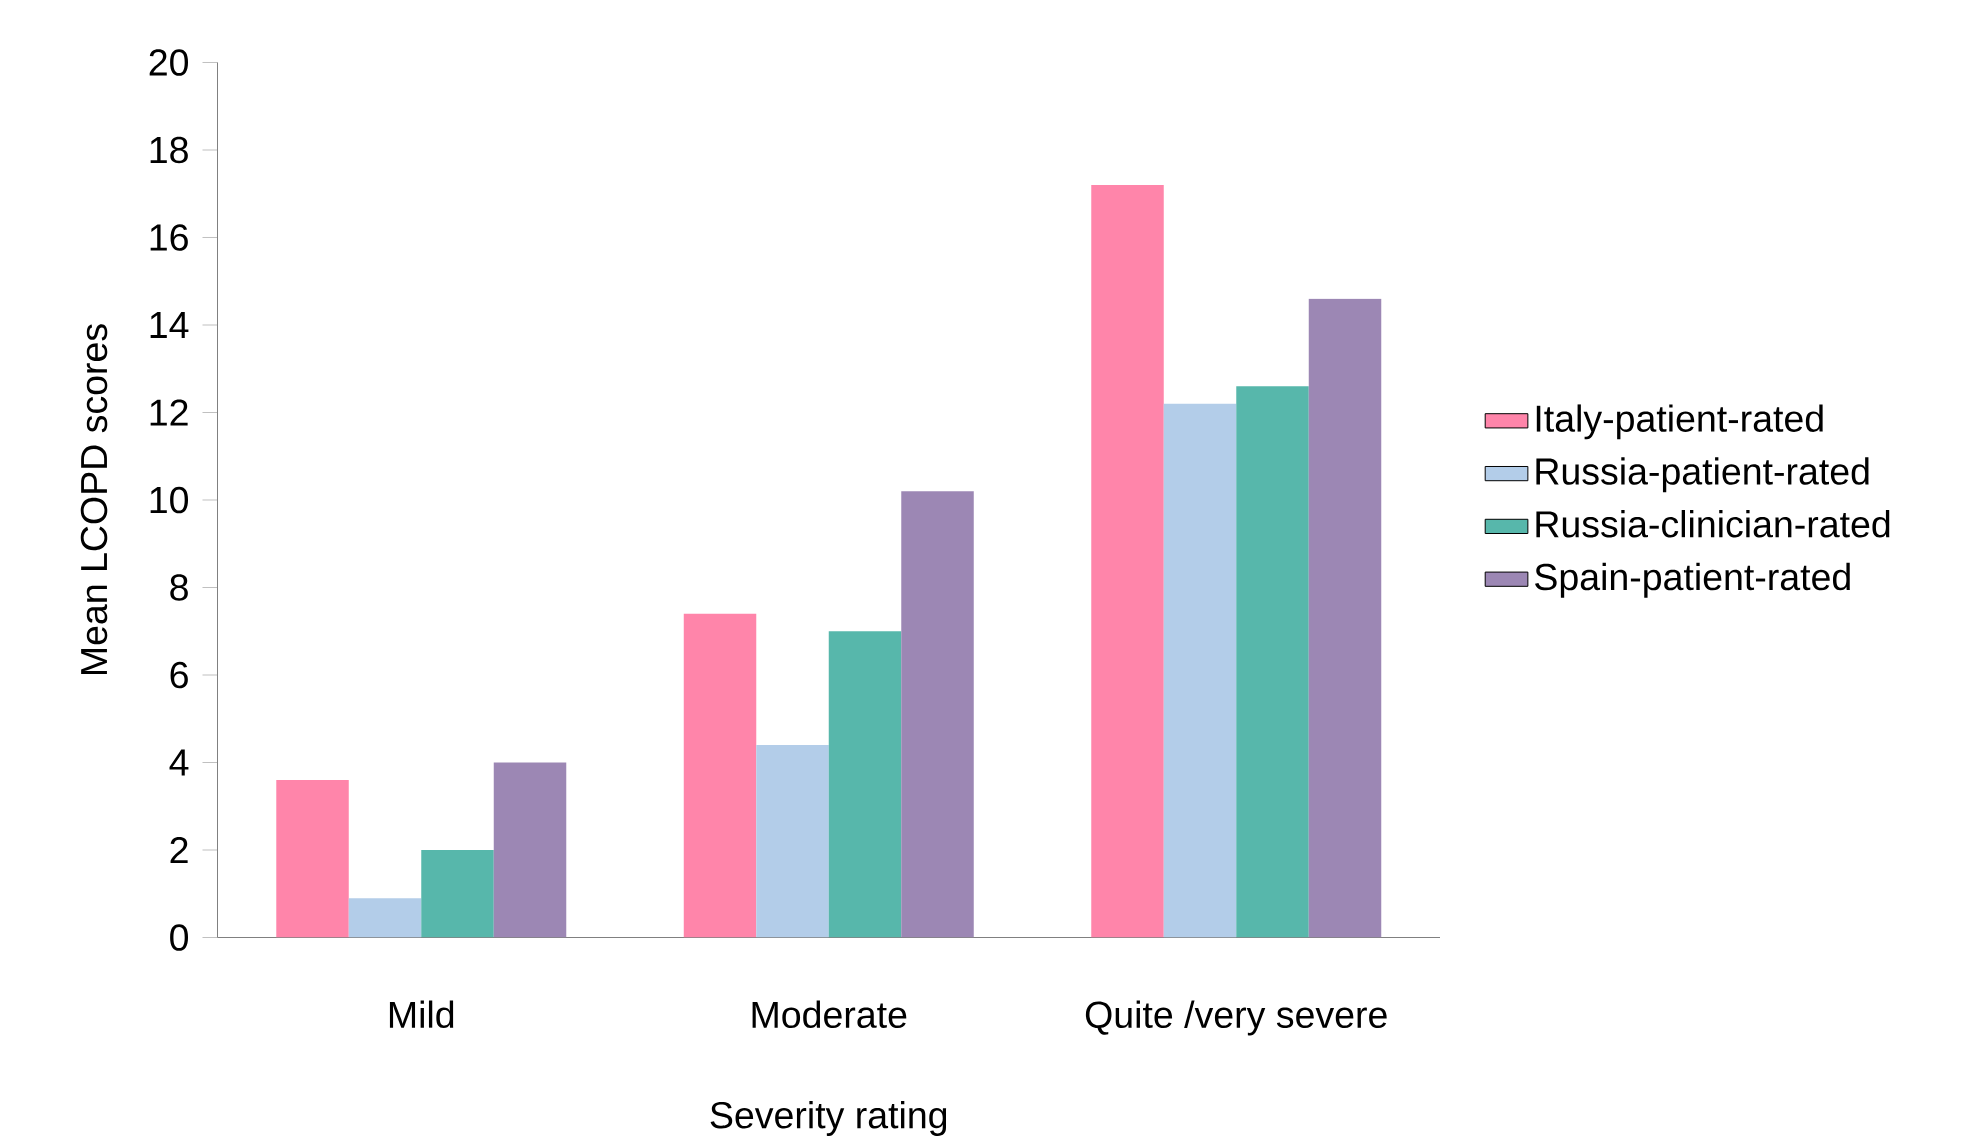 This screenshot has height=1148, width=1985. Describe the element at coordinates (169, 237) in the screenshot. I see `y-tick-label: 16` at that location.